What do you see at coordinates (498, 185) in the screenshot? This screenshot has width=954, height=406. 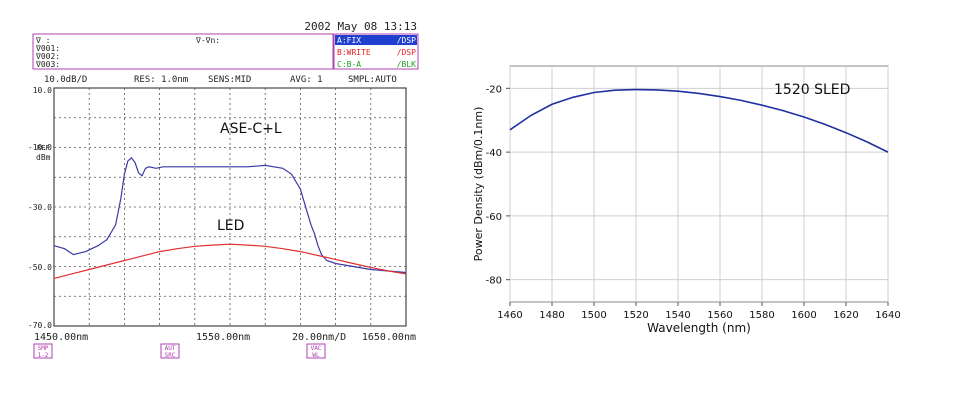 I see `sled-y-axis: -20 -40 -60 -80` at bounding box center [498, 185].